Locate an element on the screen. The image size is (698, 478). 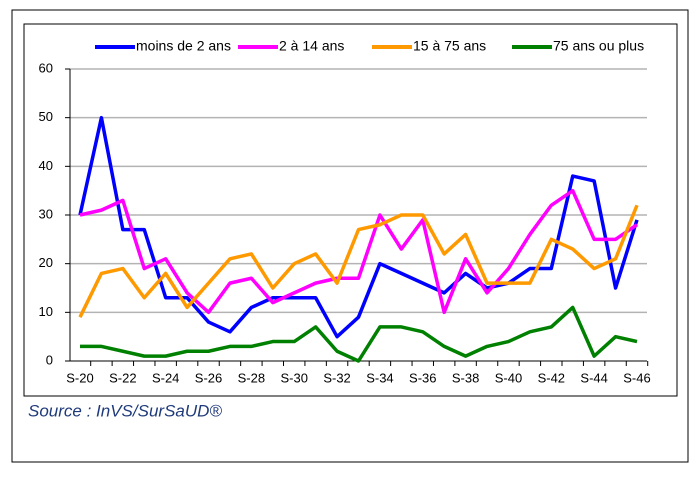
y-tick-label: 60 is located at coordinates (46, 67).